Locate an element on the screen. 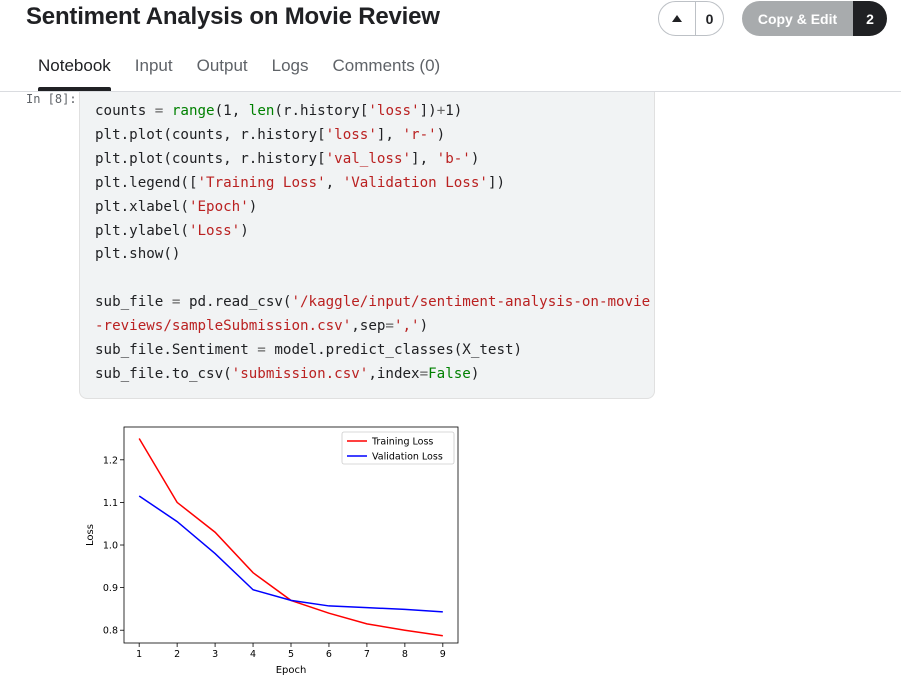  copy-edit-button: Copy & Edit 2 is located at coordinates (814, 18).